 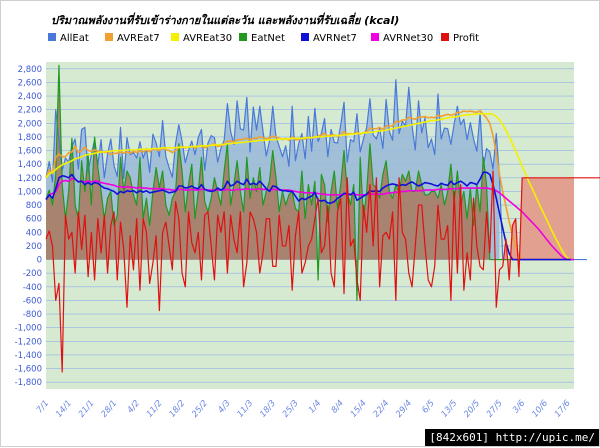 I want to click on x-tick-label: 22/4, so click(x=381, y=409).